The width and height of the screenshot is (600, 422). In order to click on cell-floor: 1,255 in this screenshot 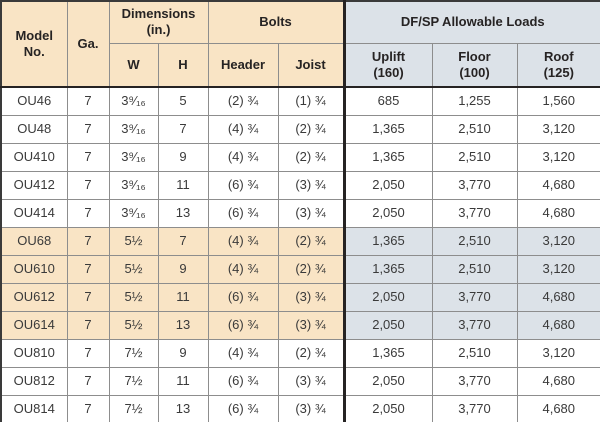, I will do `click(474, 101)`.